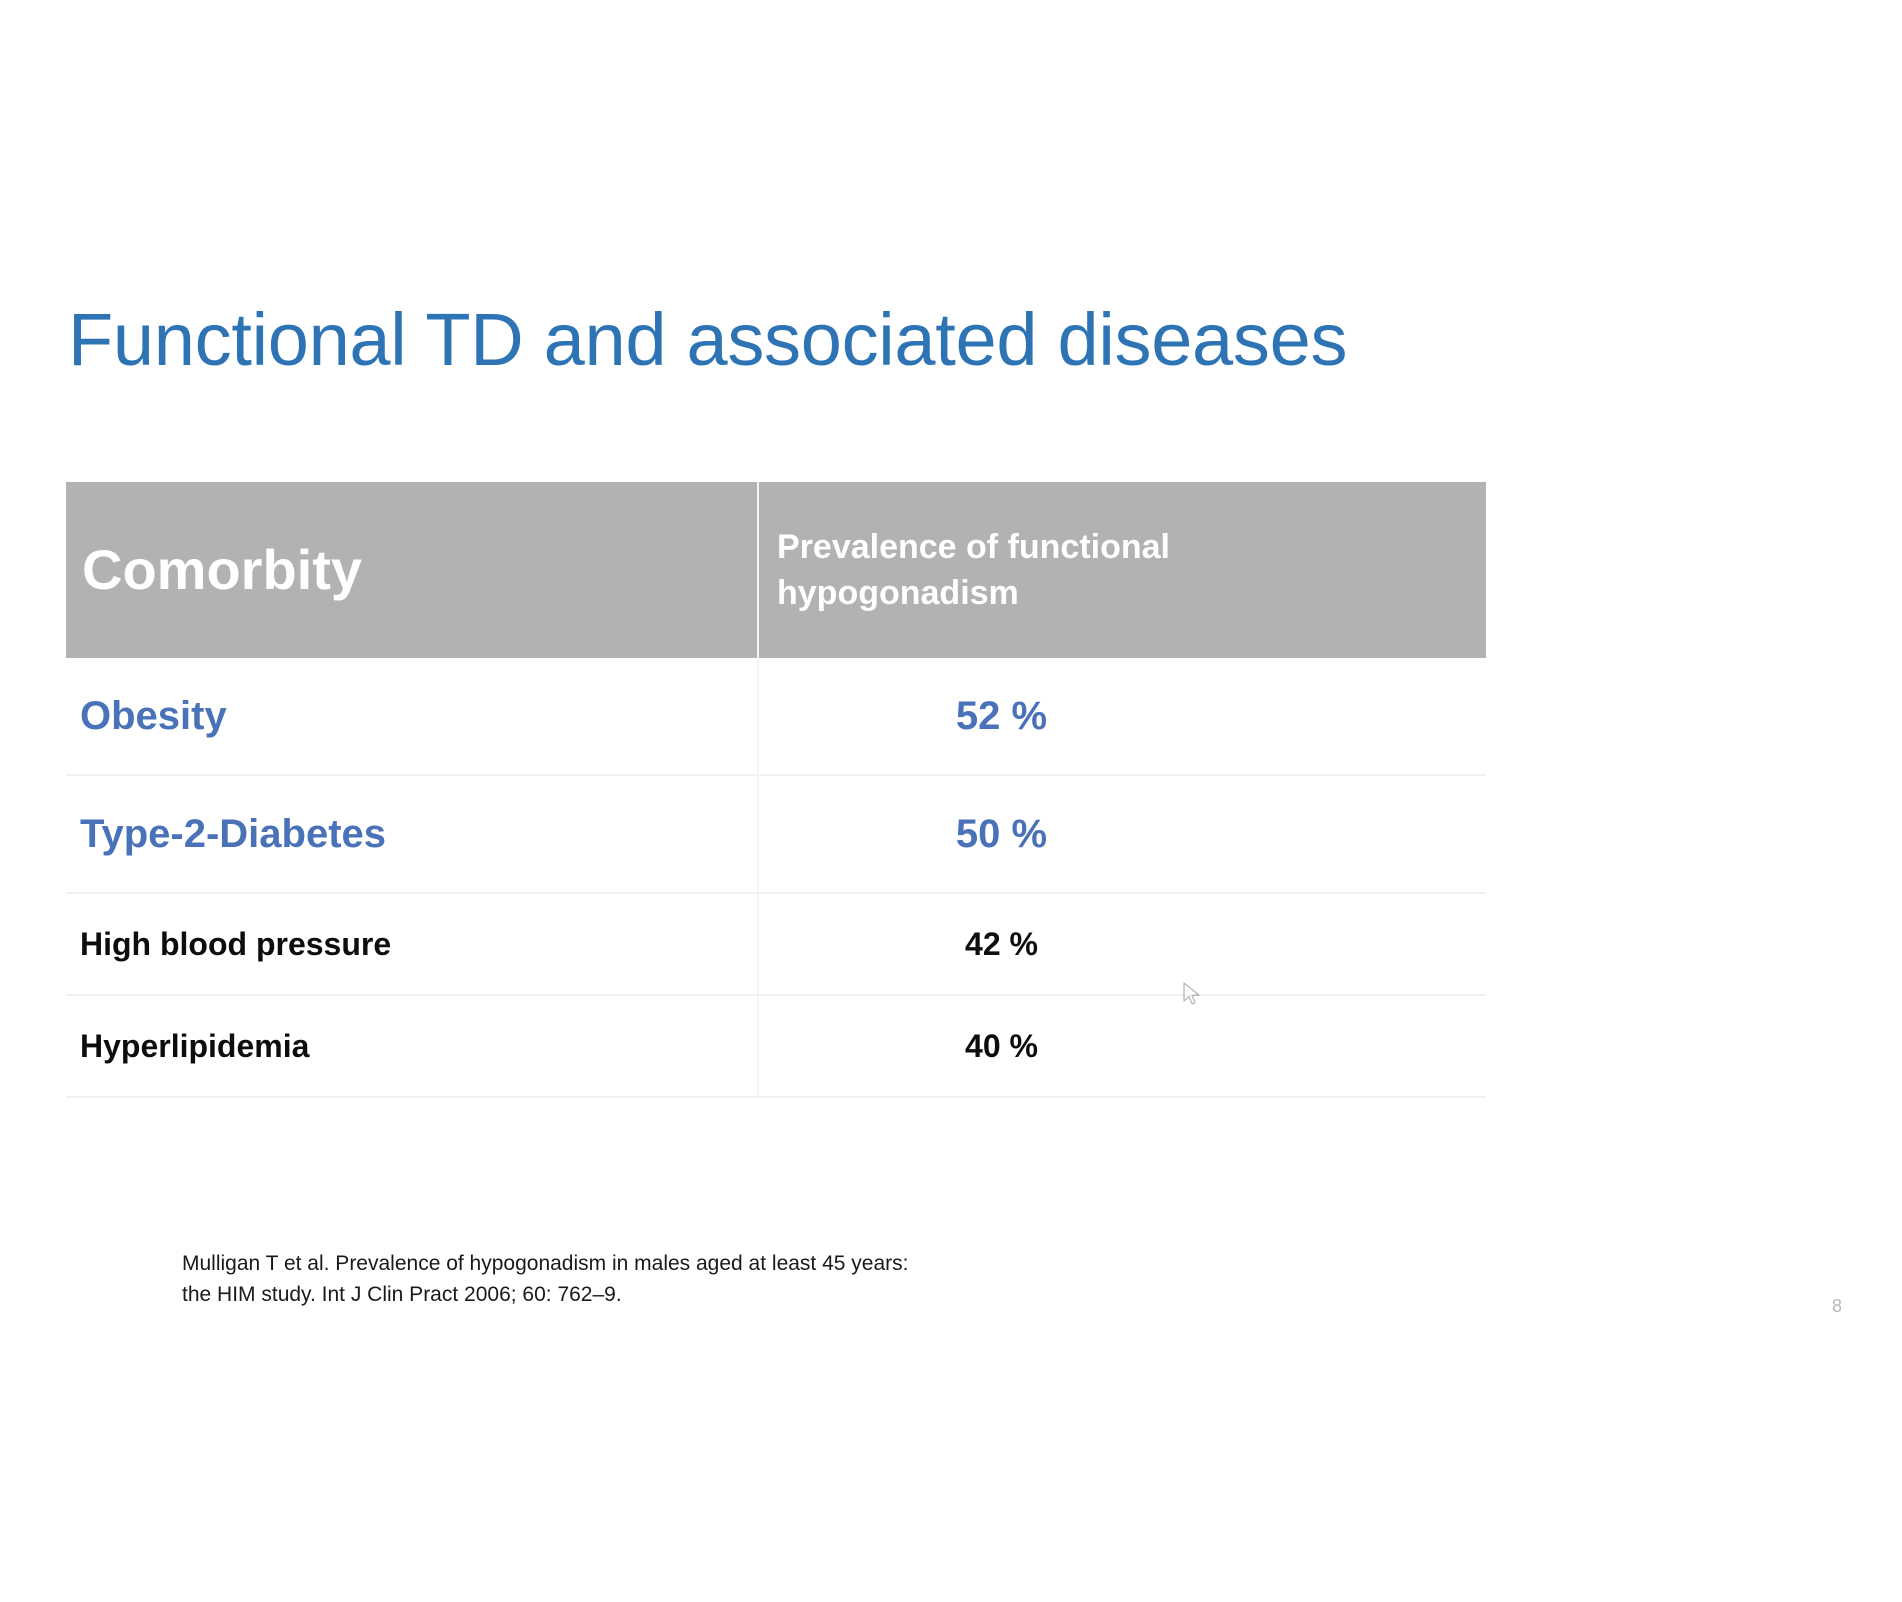 The height and width of the screenshot is (1602, 1902). I want to click on page-number: 8, so click(1837, 1306).